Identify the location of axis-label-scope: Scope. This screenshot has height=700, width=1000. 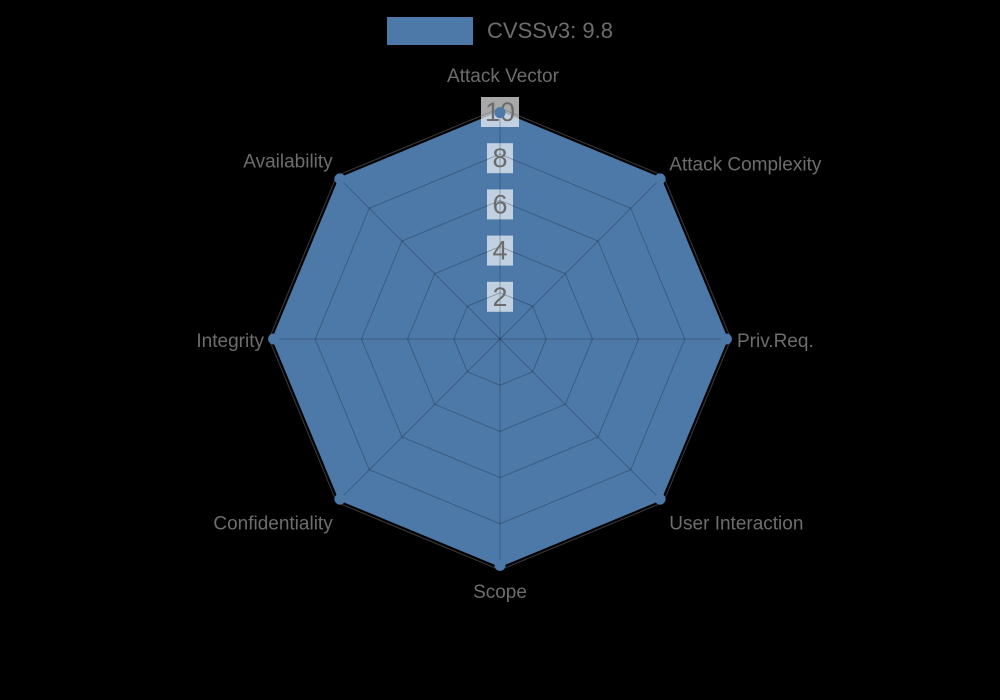
(500, 592).